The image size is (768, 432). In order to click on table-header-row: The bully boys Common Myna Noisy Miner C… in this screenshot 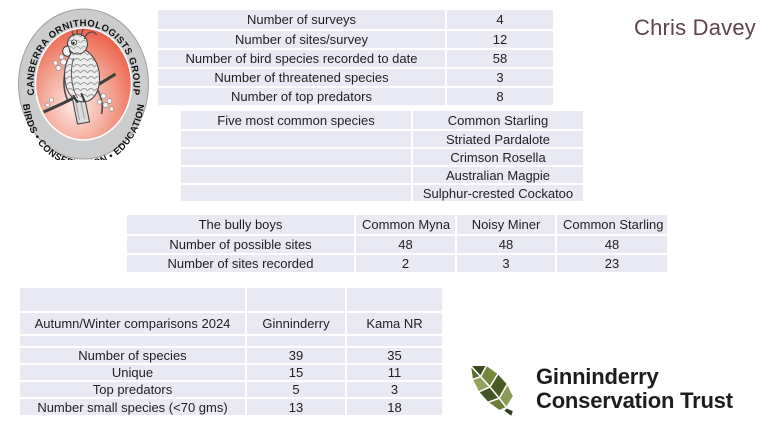, I will do `click(397, 224)`.